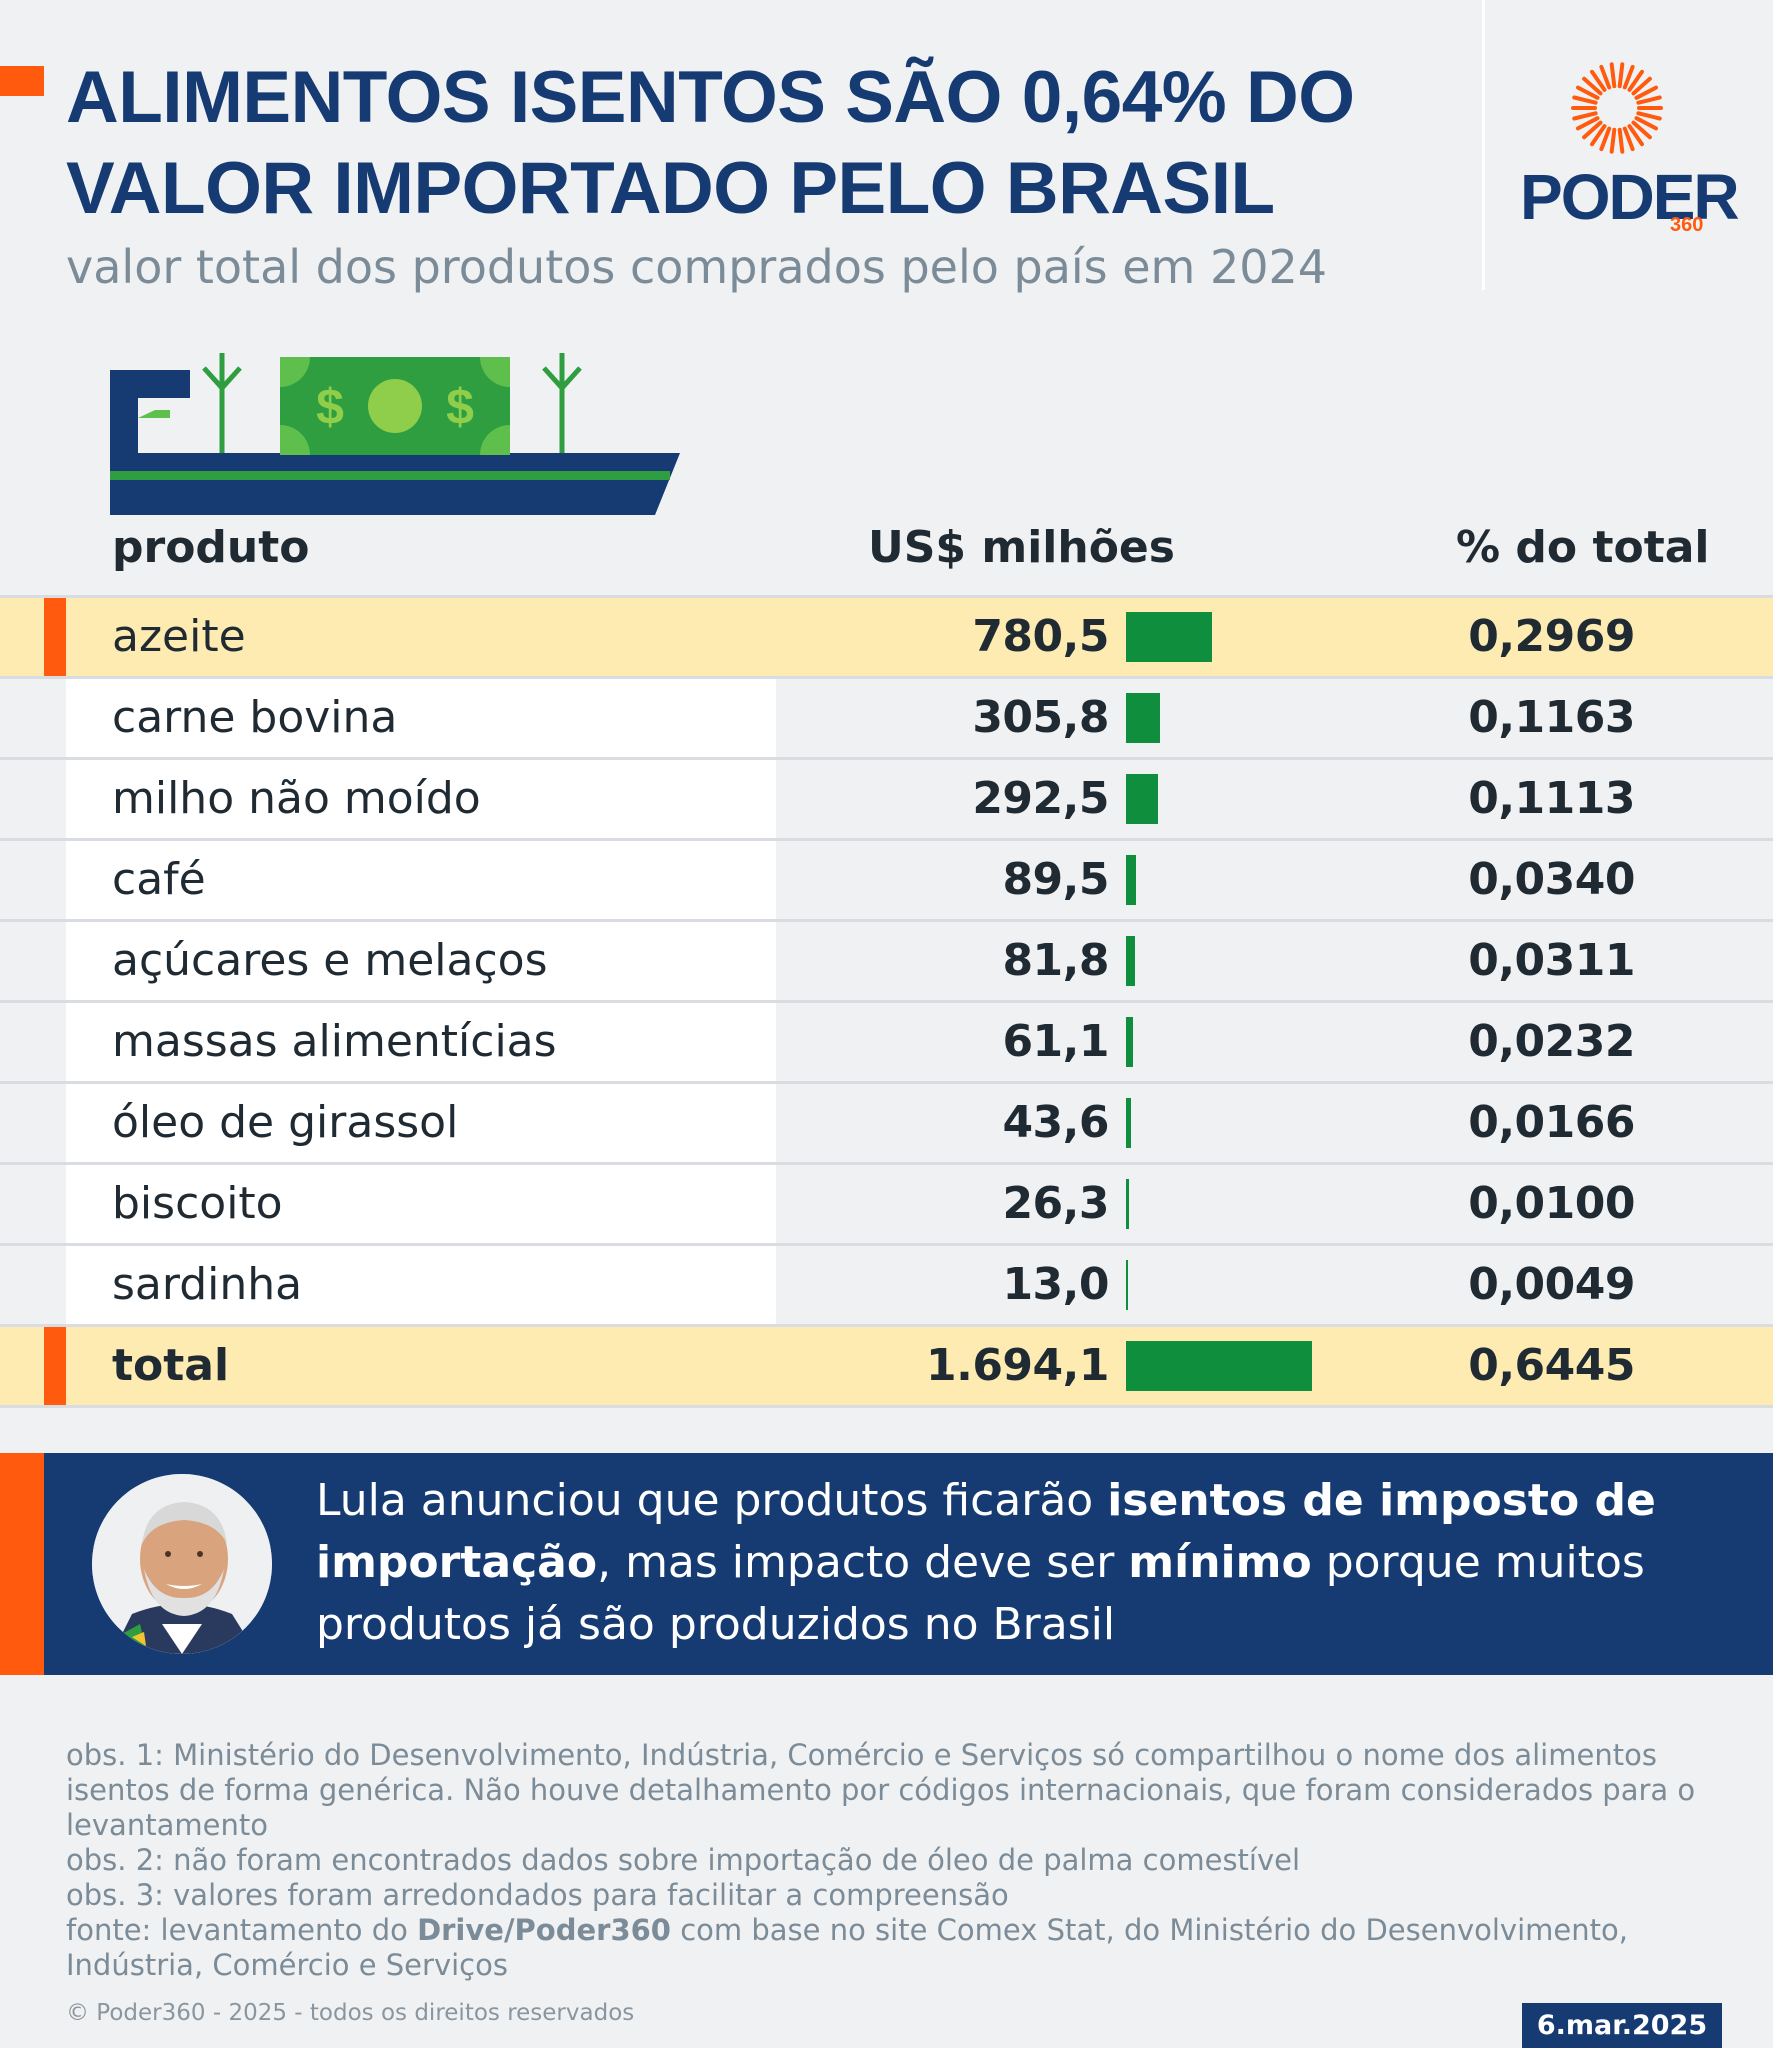 The height and width of the screenshot is (2048, 1773). Describe the element at coordinates (1551, 636) in the screenshot. I see `cell-percentual: 0,2969` at that location.